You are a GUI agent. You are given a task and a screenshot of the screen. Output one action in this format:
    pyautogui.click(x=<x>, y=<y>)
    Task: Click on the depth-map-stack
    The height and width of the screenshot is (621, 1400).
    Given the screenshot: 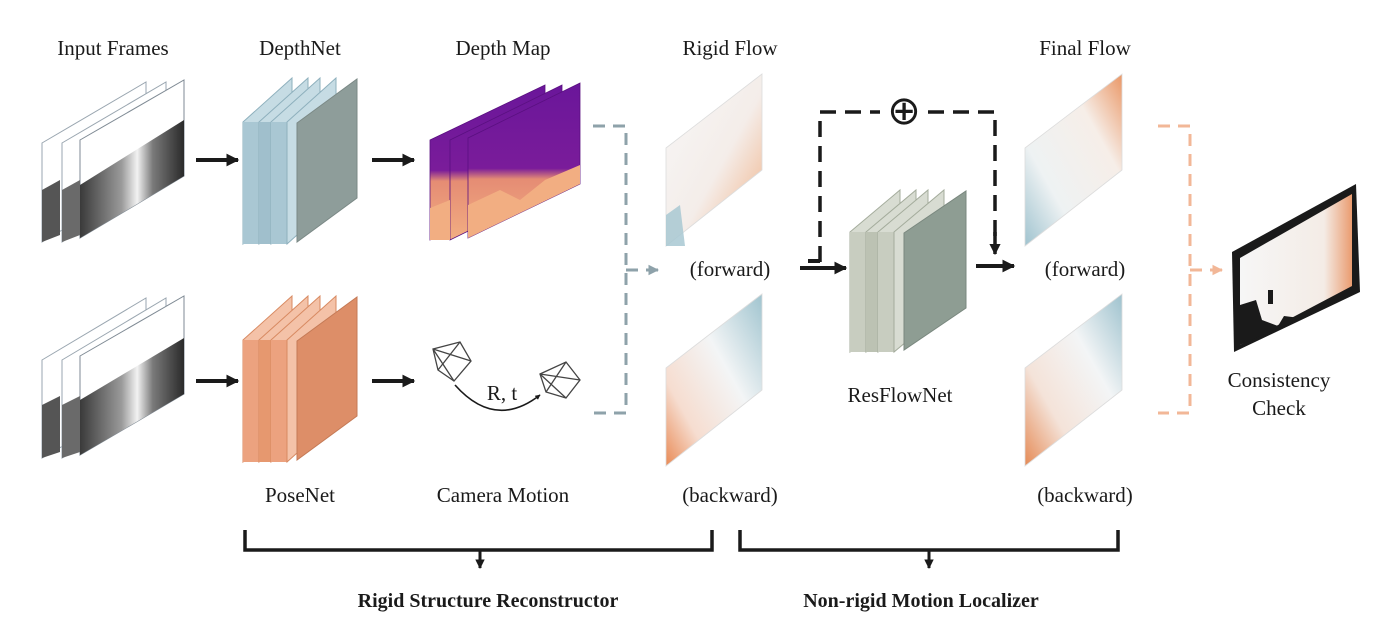 What is the action you would take?
    pyautogui.click(x=505, y=161)
    